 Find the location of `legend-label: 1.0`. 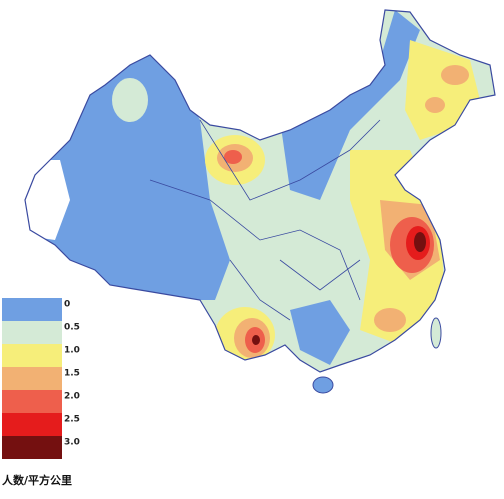

legend-label: 1.0 is located at coordinates (72, 351).